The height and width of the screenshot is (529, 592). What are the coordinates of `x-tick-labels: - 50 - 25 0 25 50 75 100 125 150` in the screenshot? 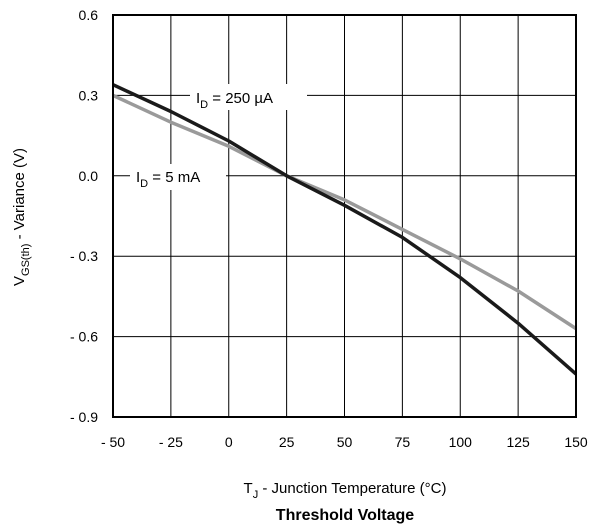 It's located at (344, 442).